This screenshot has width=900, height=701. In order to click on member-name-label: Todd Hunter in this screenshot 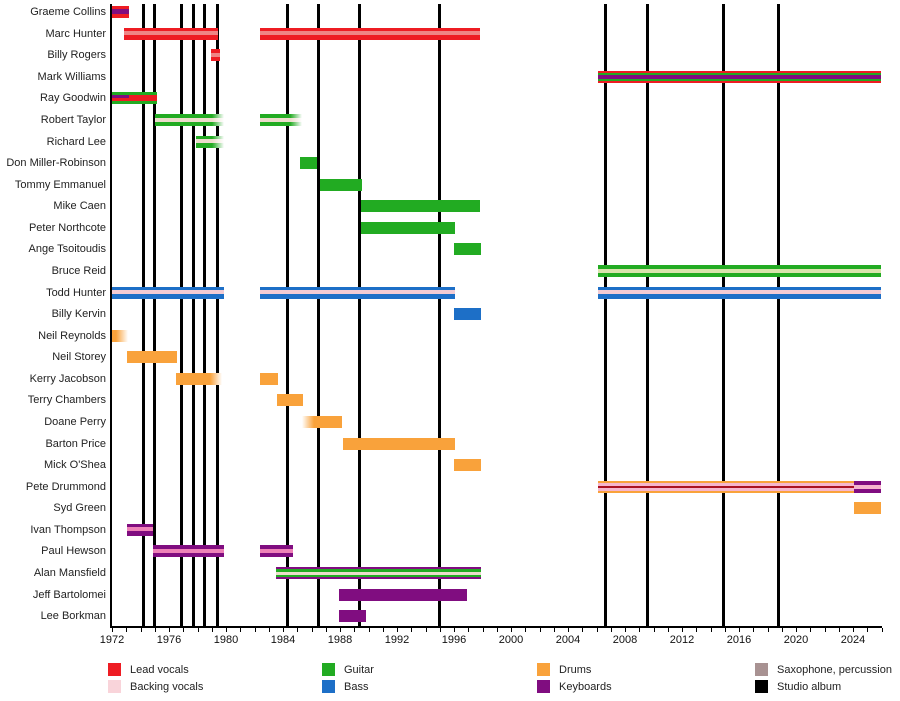, I will do `click(76, 292)`.